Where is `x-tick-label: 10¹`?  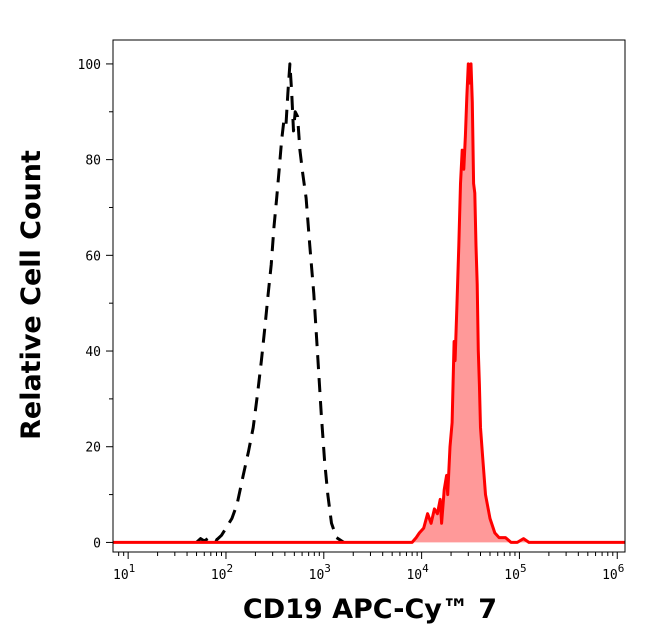
x-tick-label: 10¹ is located at coordinates (124, 572).